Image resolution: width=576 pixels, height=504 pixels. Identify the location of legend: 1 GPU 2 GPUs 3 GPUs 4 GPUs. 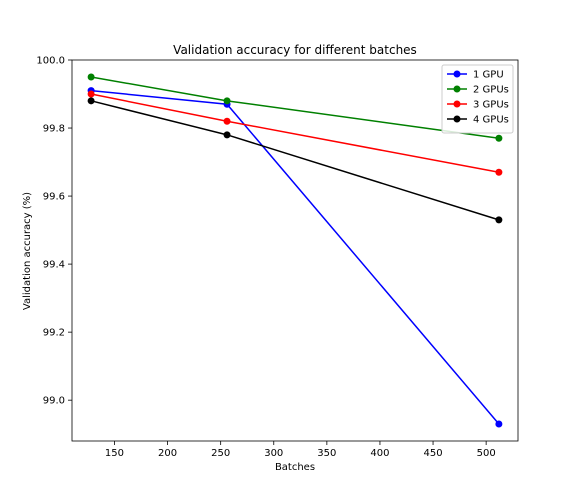
(477, 99).